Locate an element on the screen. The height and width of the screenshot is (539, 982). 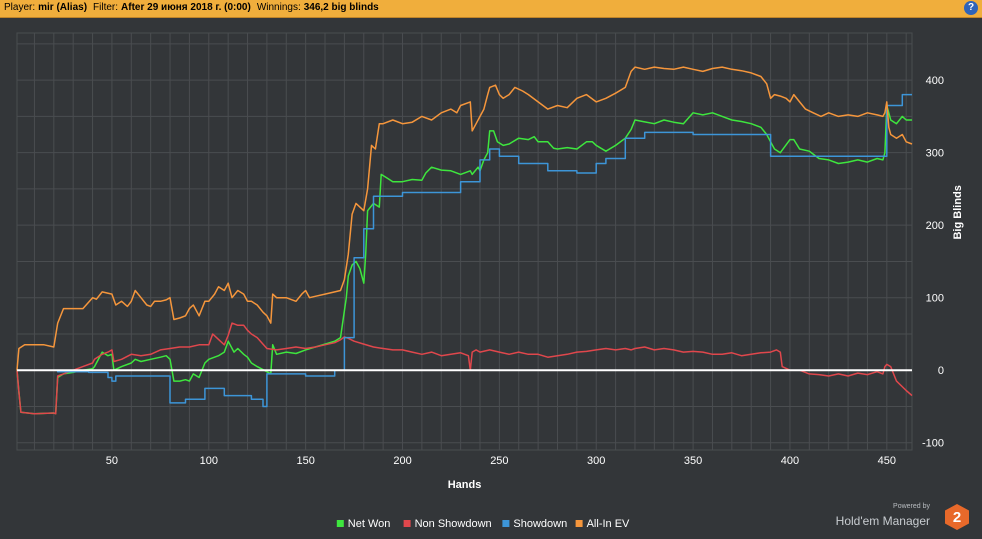
question-icon: ? is located at coordinates (971, 8).